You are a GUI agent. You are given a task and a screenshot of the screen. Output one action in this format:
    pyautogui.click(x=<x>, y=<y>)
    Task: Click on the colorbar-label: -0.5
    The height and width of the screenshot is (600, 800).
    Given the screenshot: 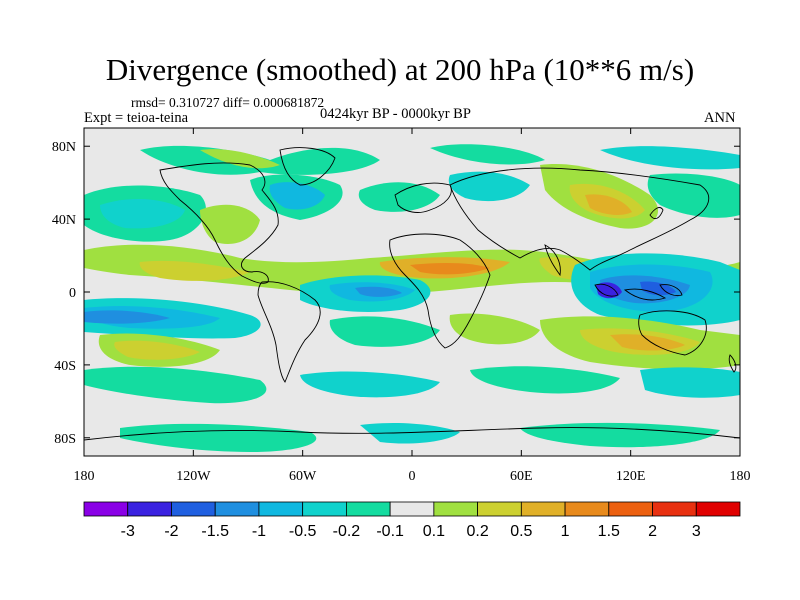 What is the action you would take?
    pyautogui.click(x=303, y=531)
    